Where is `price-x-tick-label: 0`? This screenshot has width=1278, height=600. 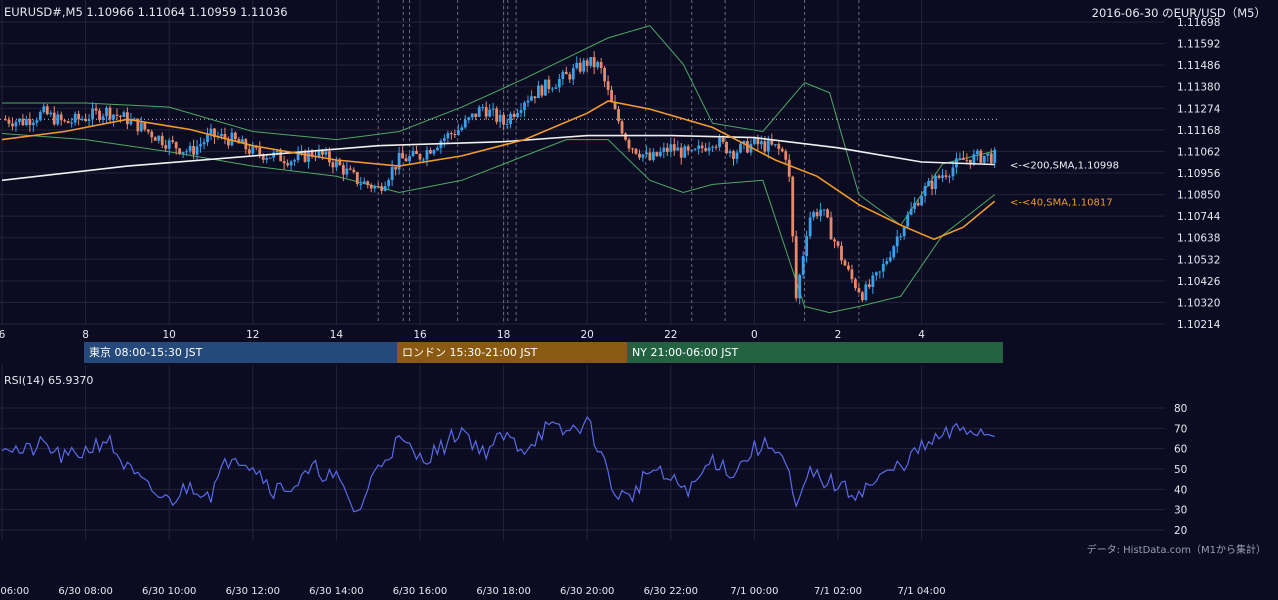 price-x-tick-label: 0 is located at coordinates (754, 335).